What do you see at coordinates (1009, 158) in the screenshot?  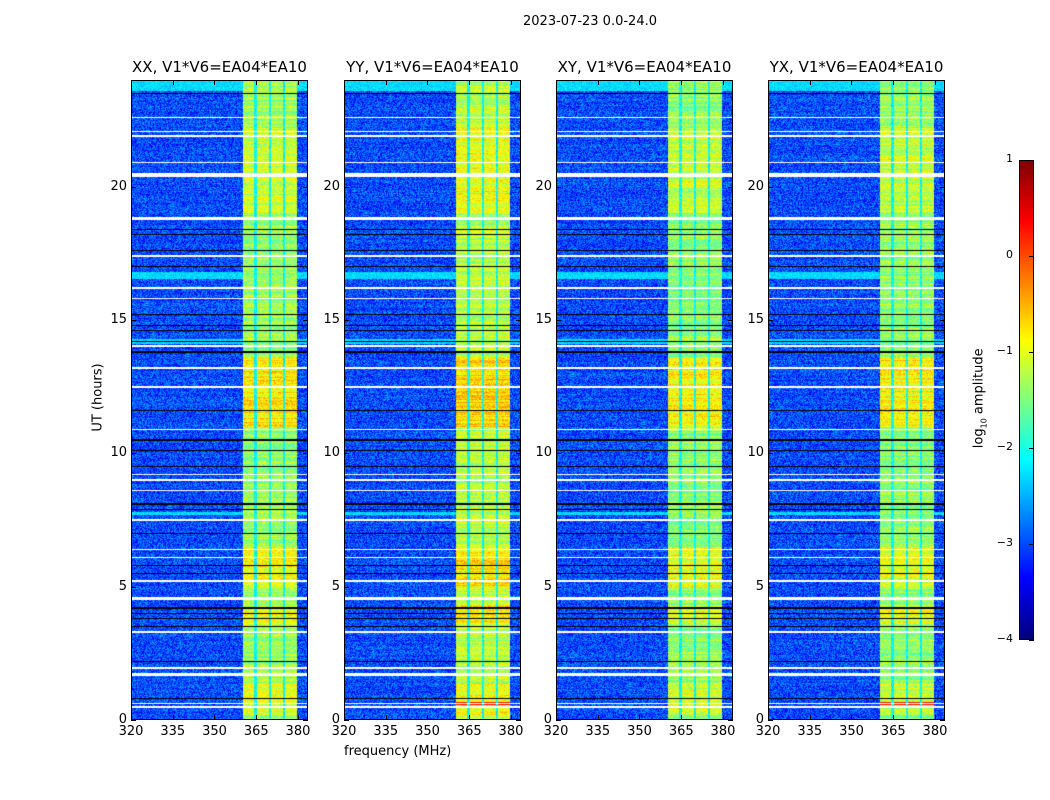 I see `colorbar-tick-label: 1` at bounding box center [1009, 158].